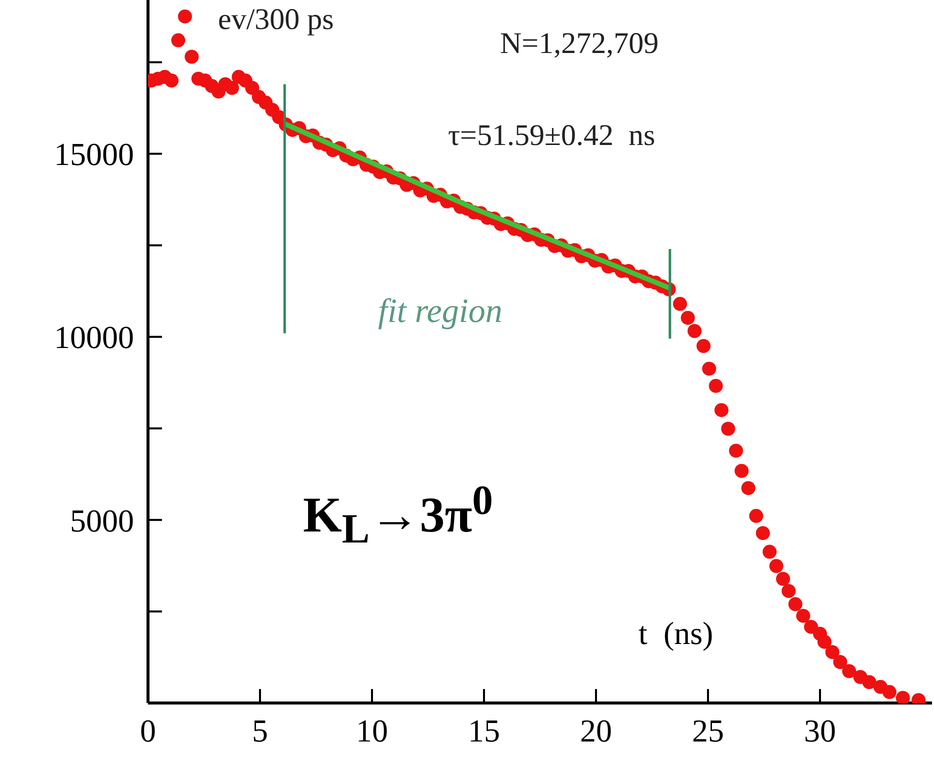 Image resolution: width=934 pixels, height=768 pixels. What do you see at coordinates (596, 730) in the screenshot?
I see `x-tick-label: 20` at bounding box center [596, 730].